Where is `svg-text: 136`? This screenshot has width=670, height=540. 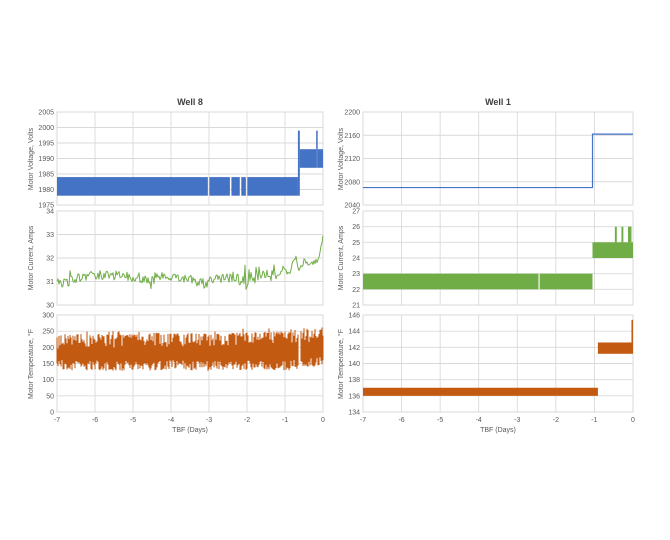 svg-text: 136 is located at coordinates (354, 396).